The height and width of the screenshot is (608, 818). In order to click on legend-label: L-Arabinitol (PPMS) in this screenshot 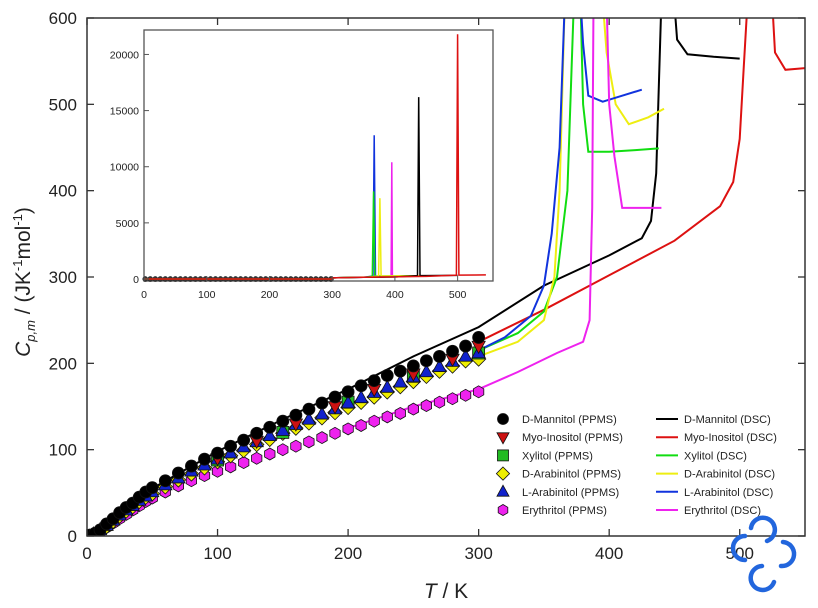, I will do `click(570, 493)`.